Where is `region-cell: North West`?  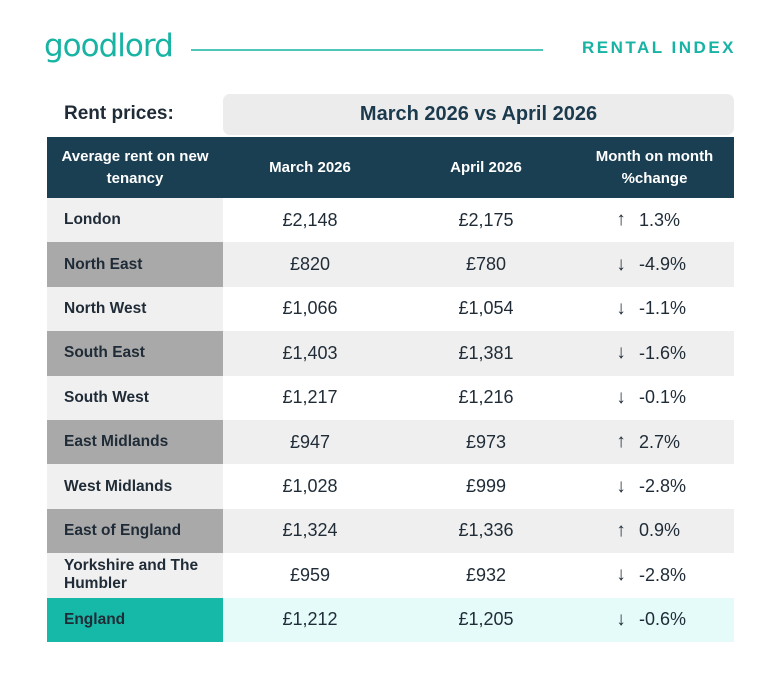
region-cell: North West is located at coordinates (135, 309).